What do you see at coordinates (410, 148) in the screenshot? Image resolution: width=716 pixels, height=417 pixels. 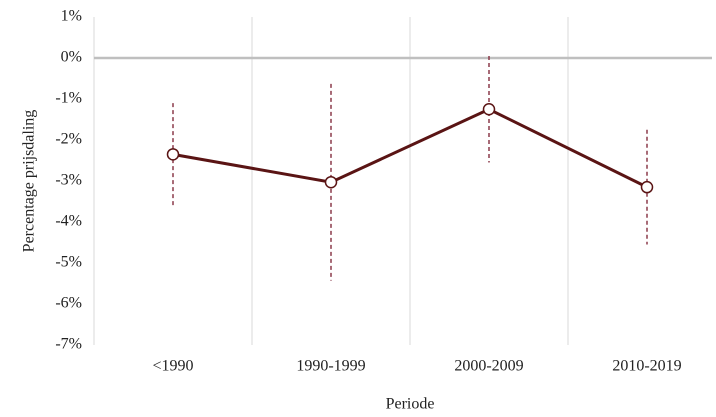 I see `data-line` at bounding box center [410, 148].